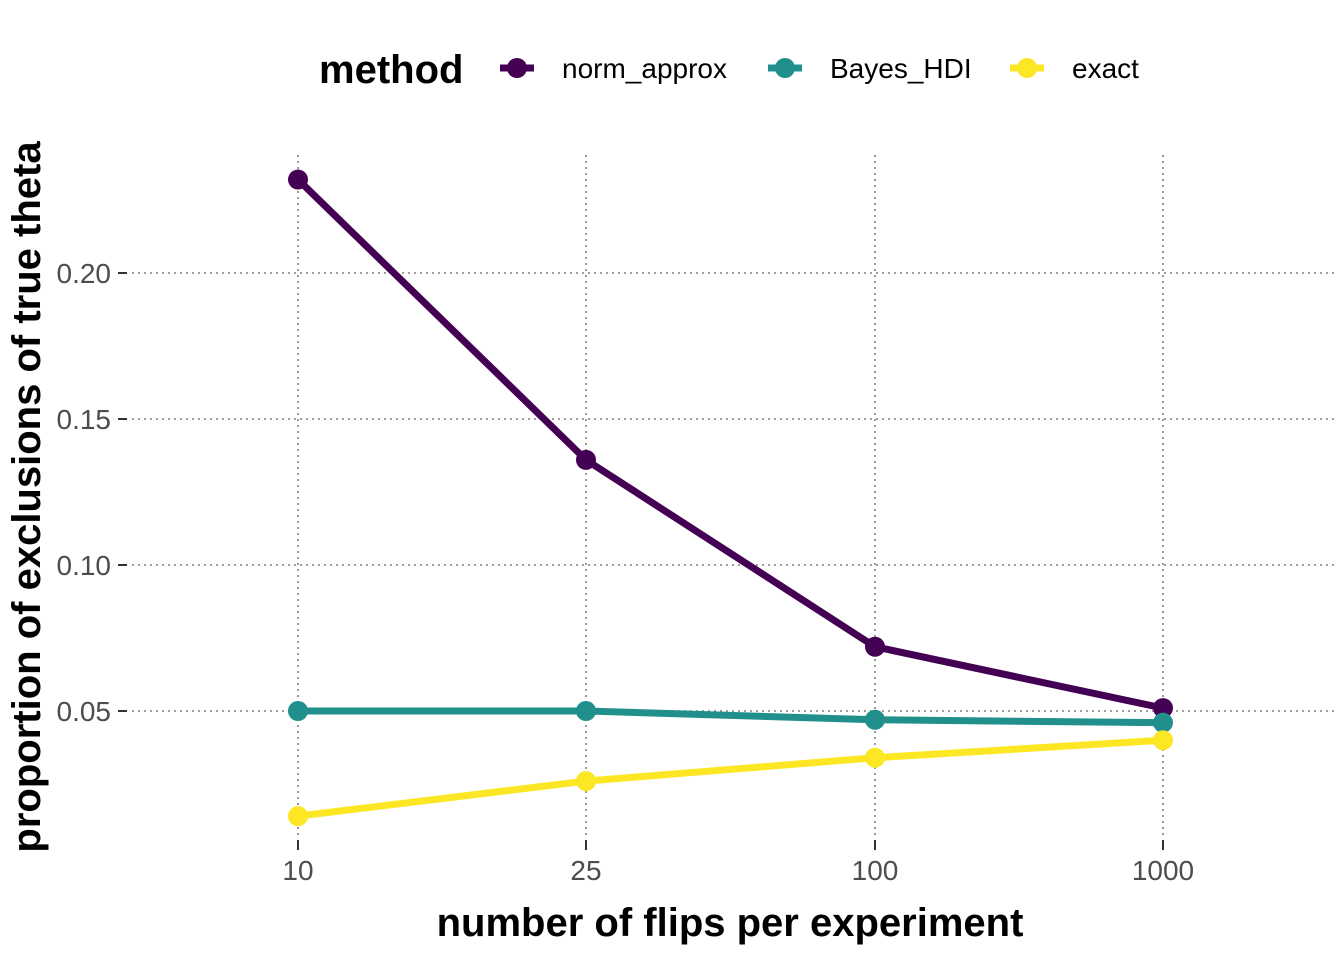 This screenshot has width=1344, height=965. I want to click on y-tick-label: 0.15, so click(84, 419).